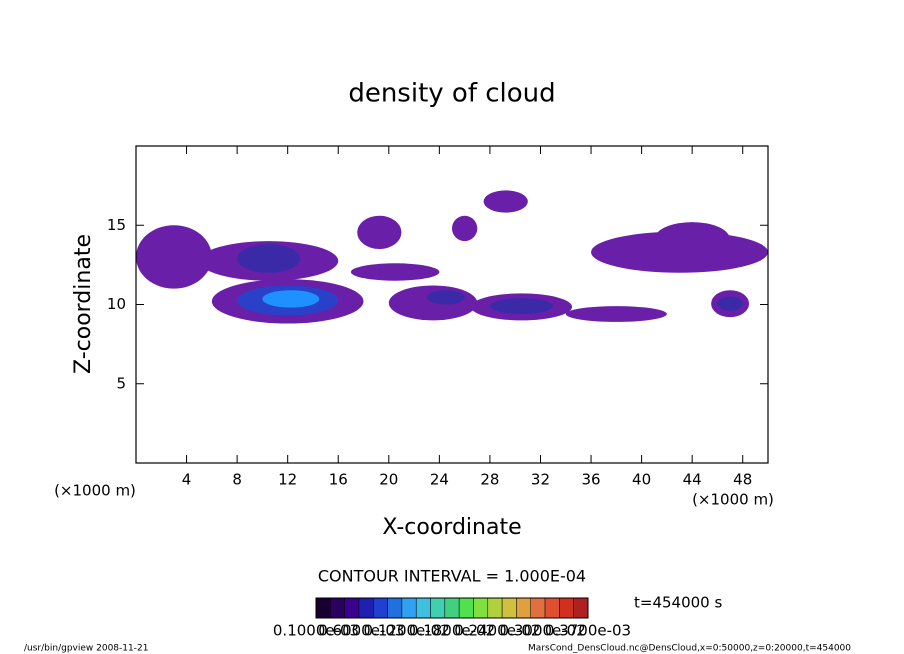  Describe the element at coordinates (116, 225) in the screenshot. I see `y-tick-label: 15` at that location.